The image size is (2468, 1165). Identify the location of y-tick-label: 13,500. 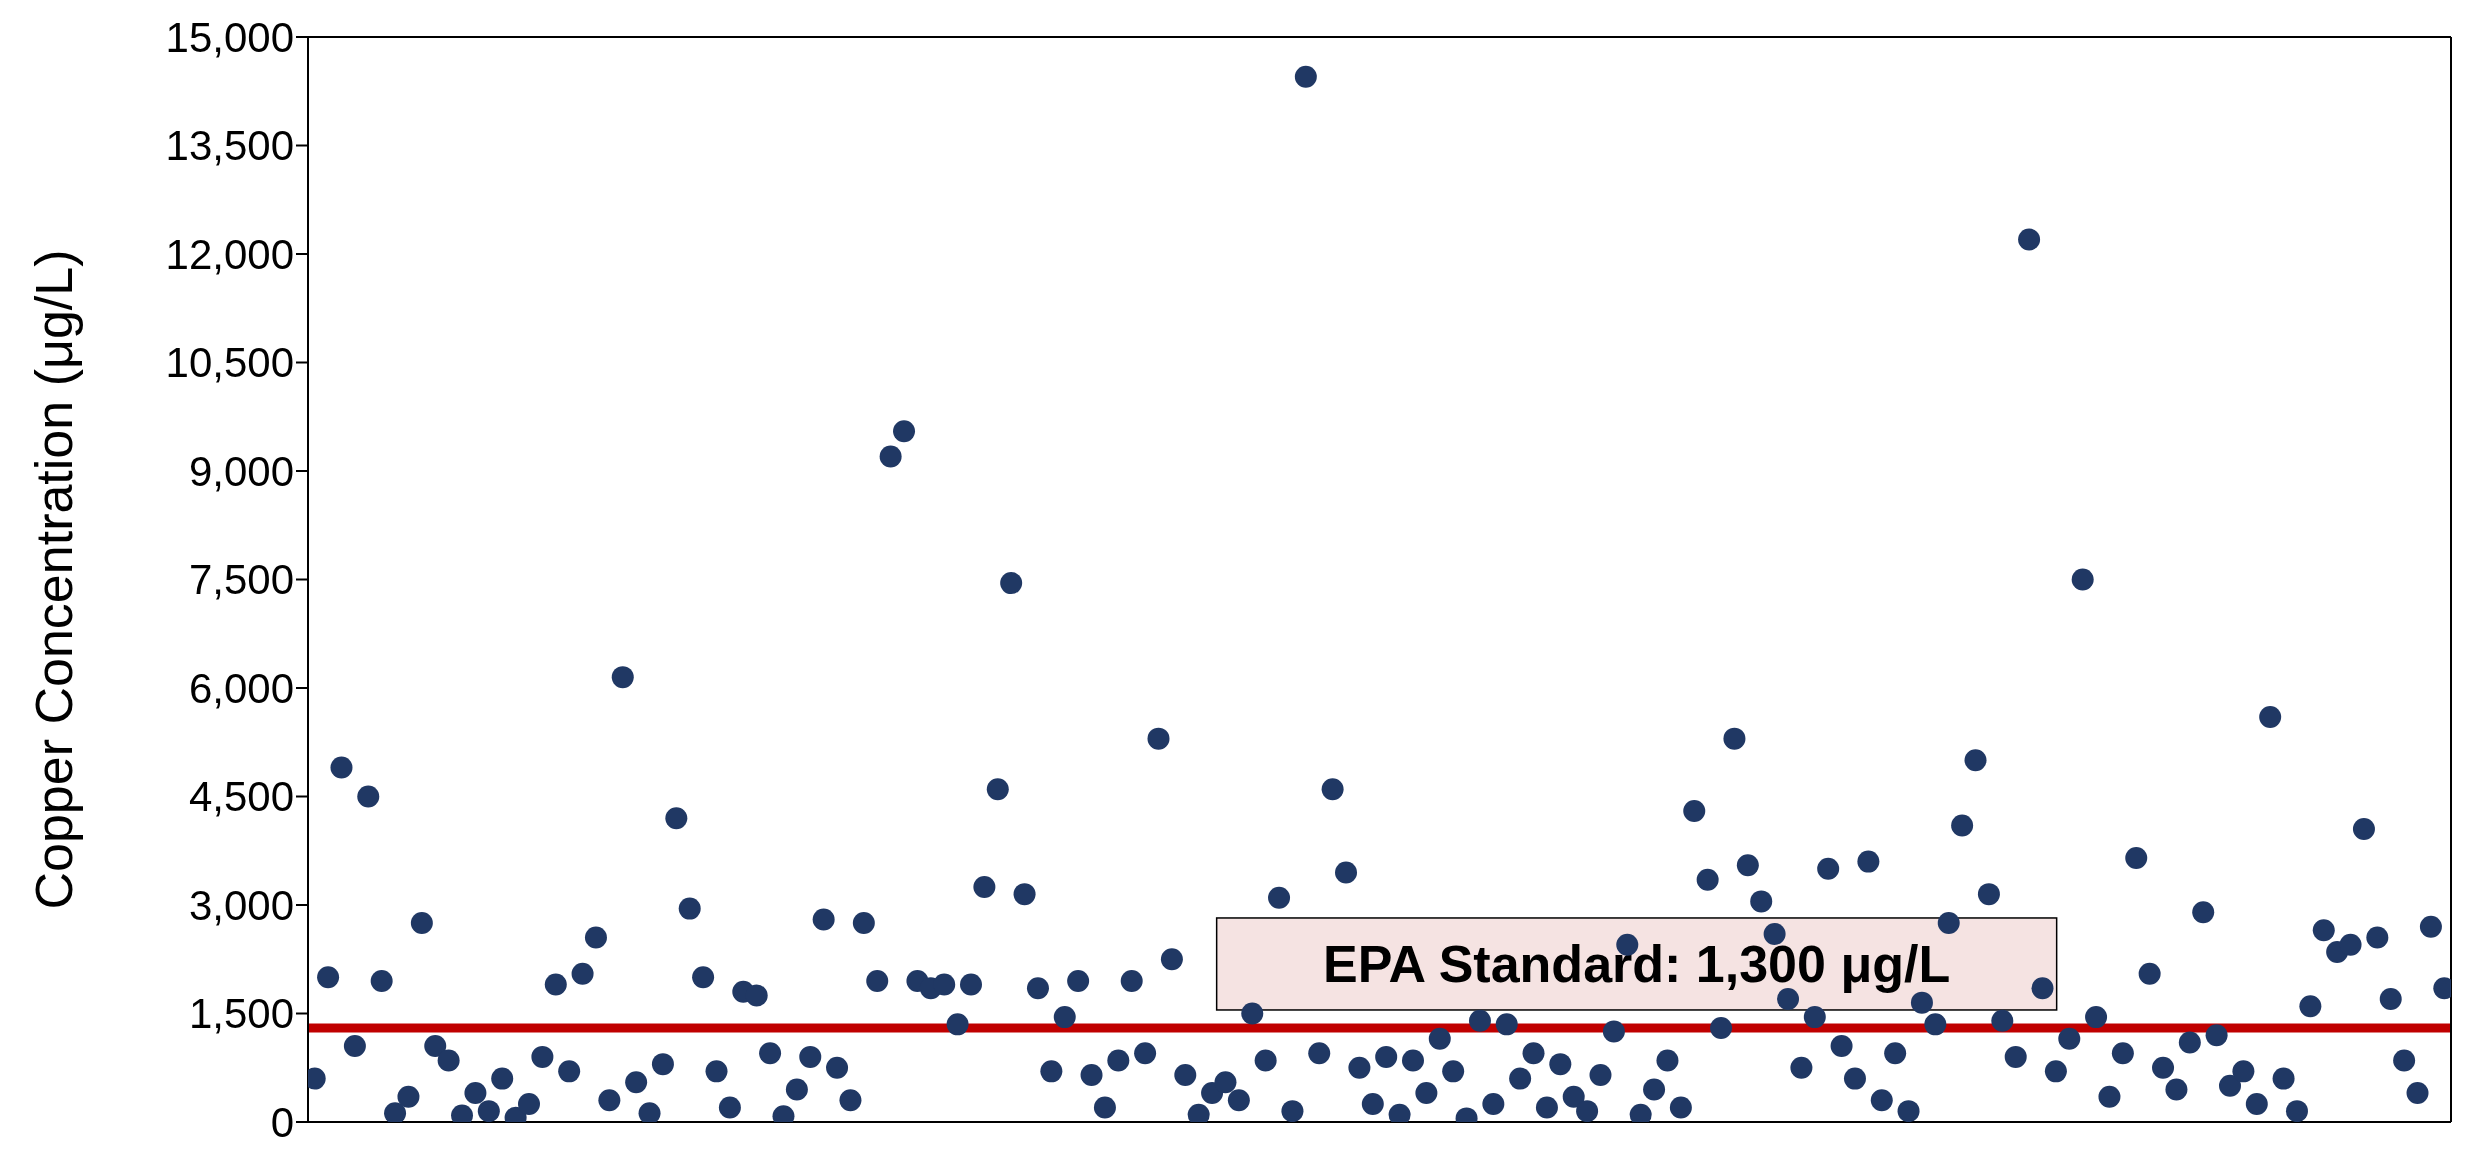
(229, 146).